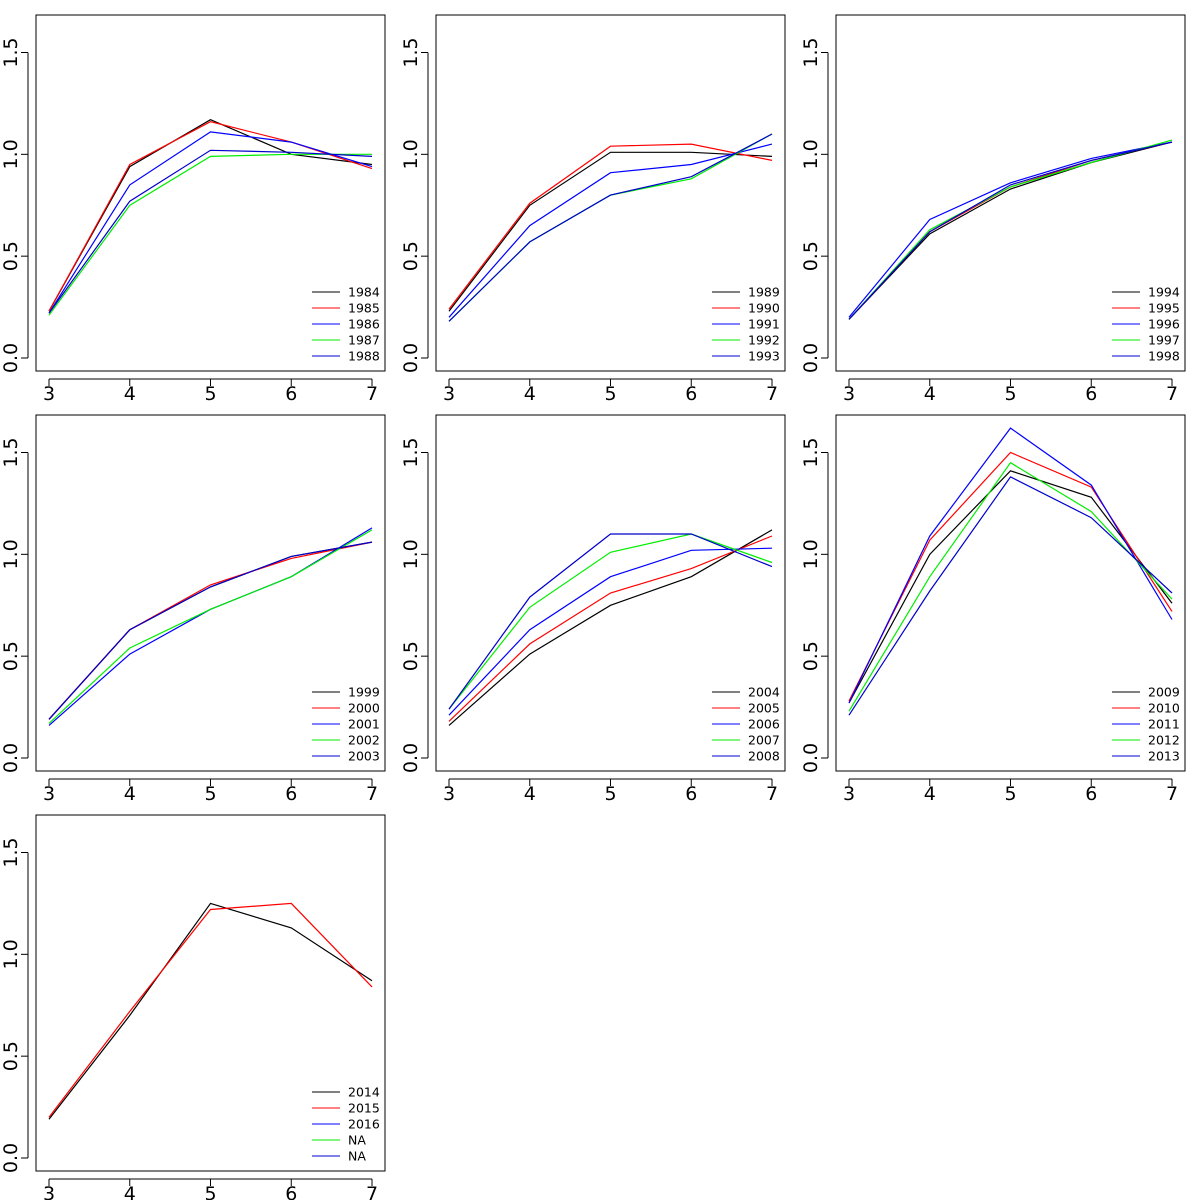 This screenshot has width=1200, height=1200. I want to click on legend-label: 1997, so click(1164, 340).